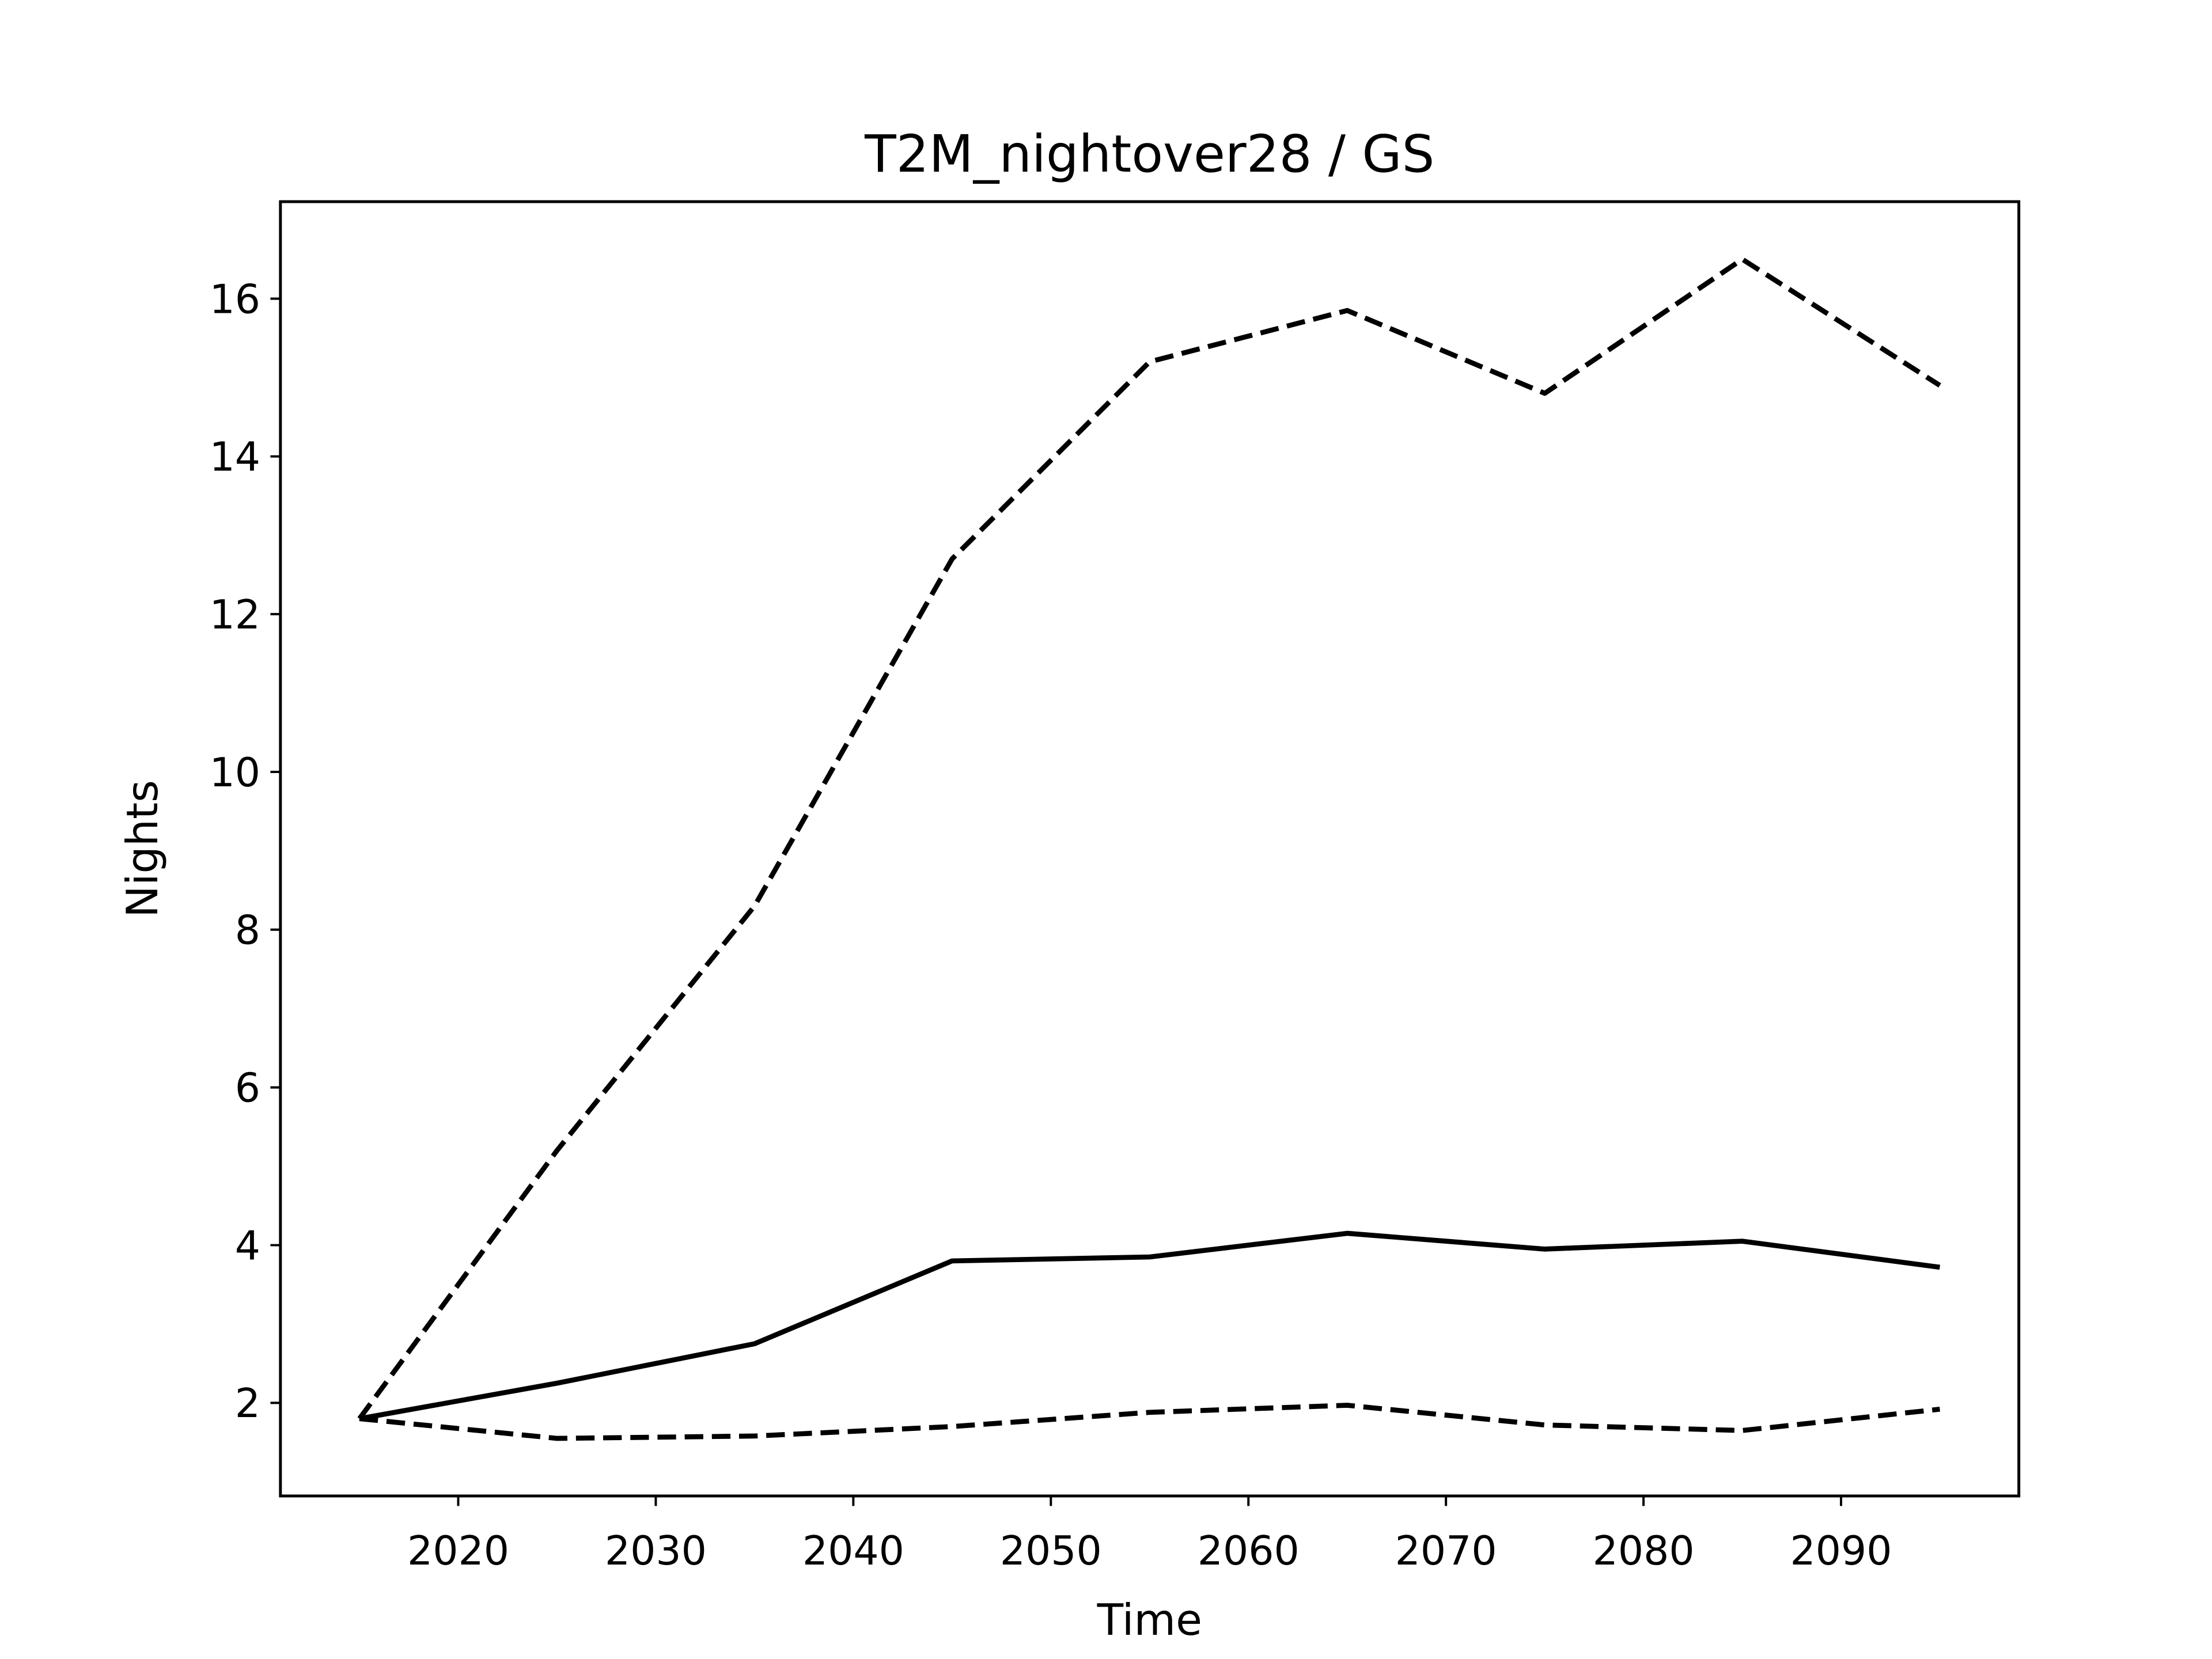 This screenshot has width=2212, height=1659. I want to click on x-tick-label: 2020, so click(458, 1551).